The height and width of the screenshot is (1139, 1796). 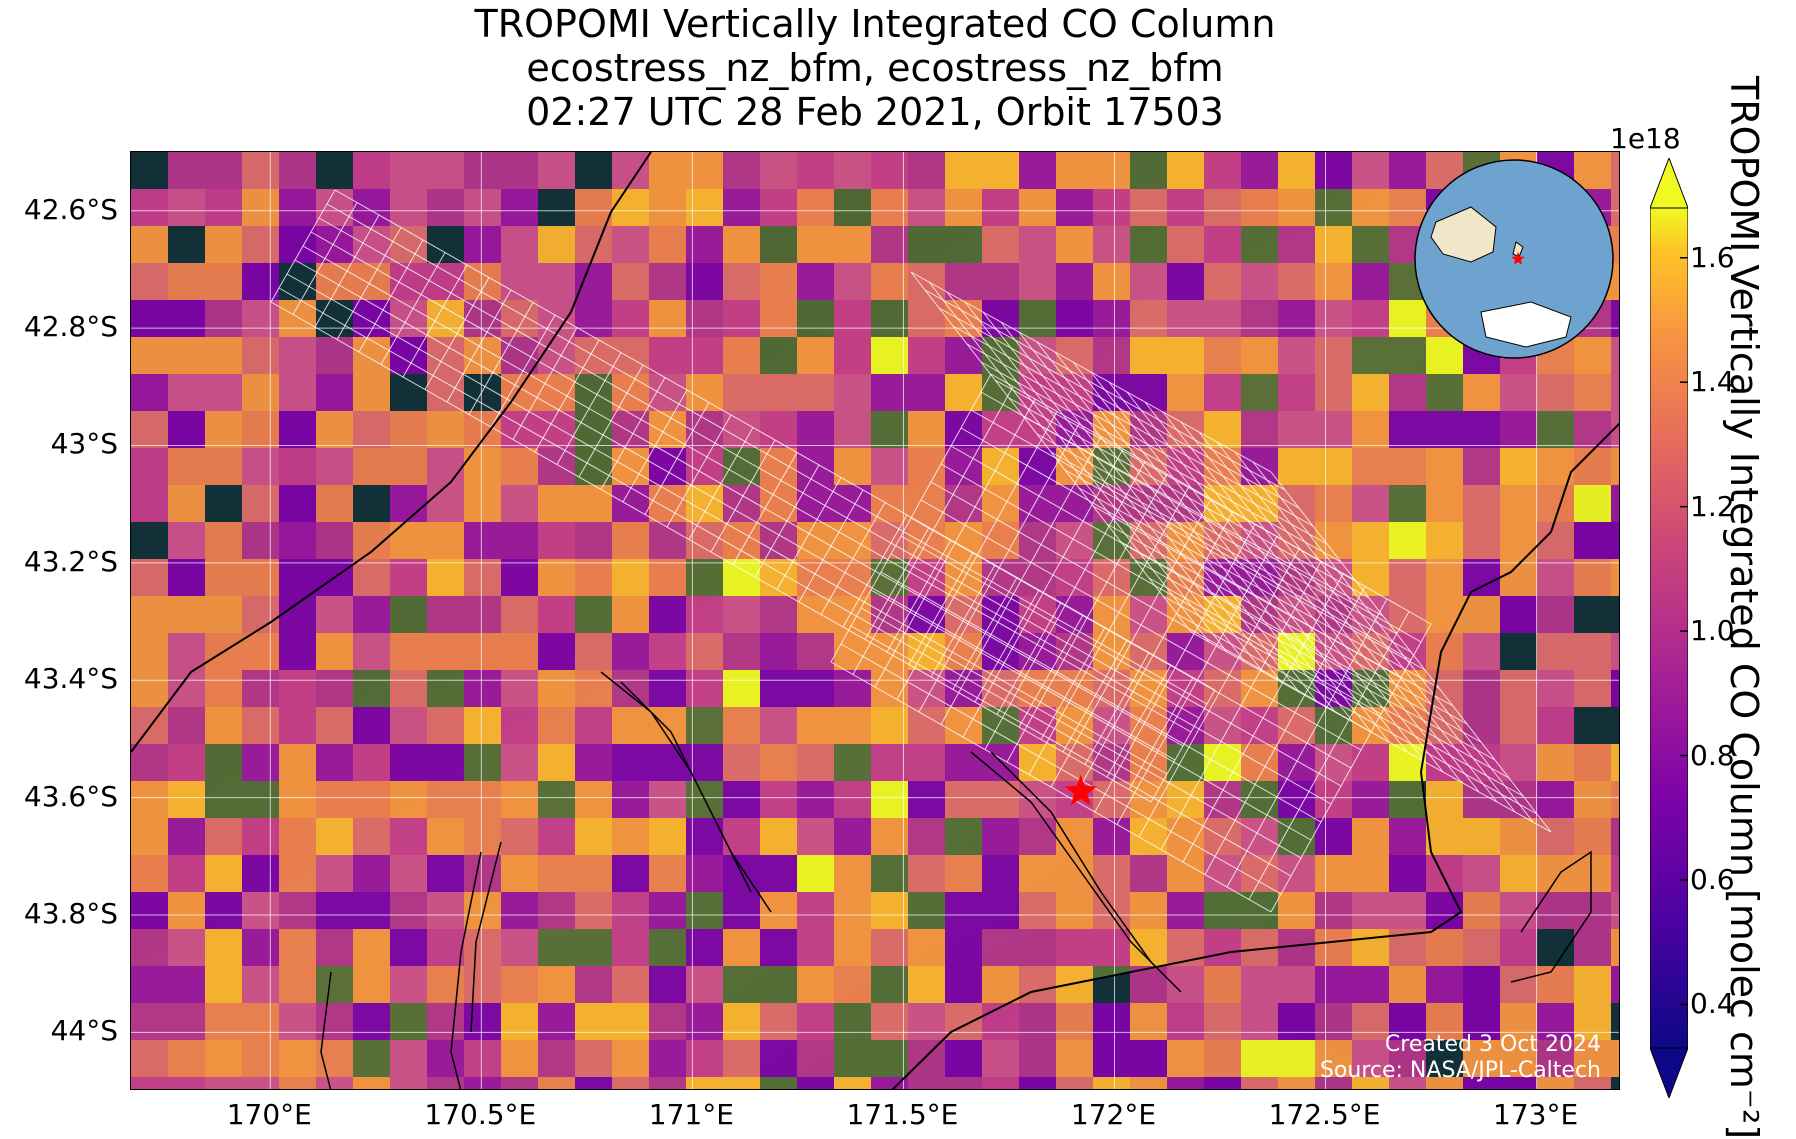 I want to click on longitude-tick-label: 173°E, so click(x=1536, y=1114).